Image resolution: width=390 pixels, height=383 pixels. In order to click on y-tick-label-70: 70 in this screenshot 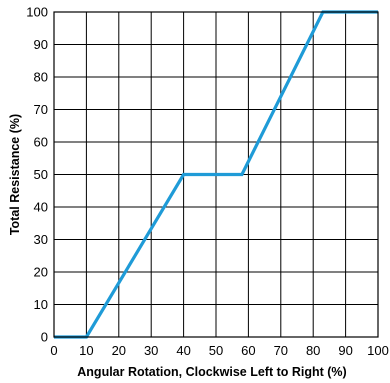, I will do `click(41, 109)`.